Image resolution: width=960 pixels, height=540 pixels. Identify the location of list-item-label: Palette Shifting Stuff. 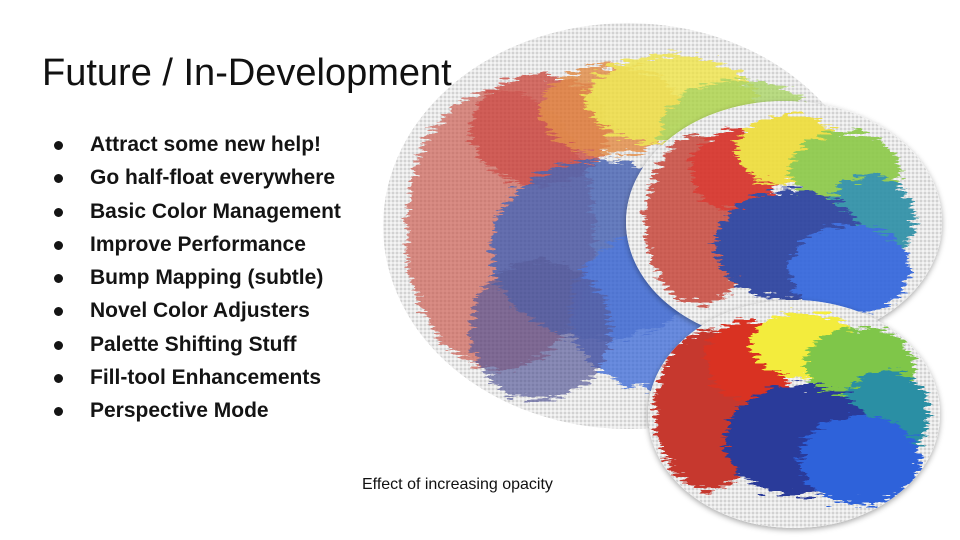
(193, 344).